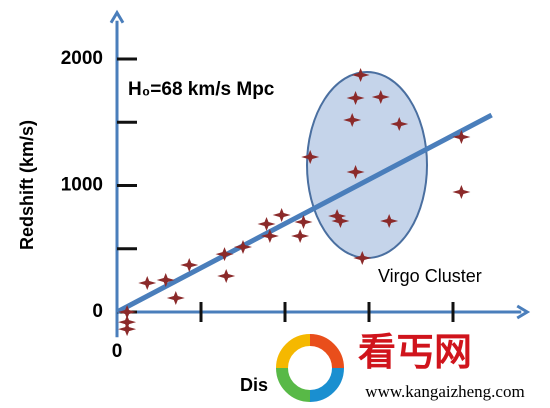 The width and height of the screenshot is (550, 408). Describe the element at coordinates (117, 351) in the screenshot. I see `x-tick-label: 0` at that location.